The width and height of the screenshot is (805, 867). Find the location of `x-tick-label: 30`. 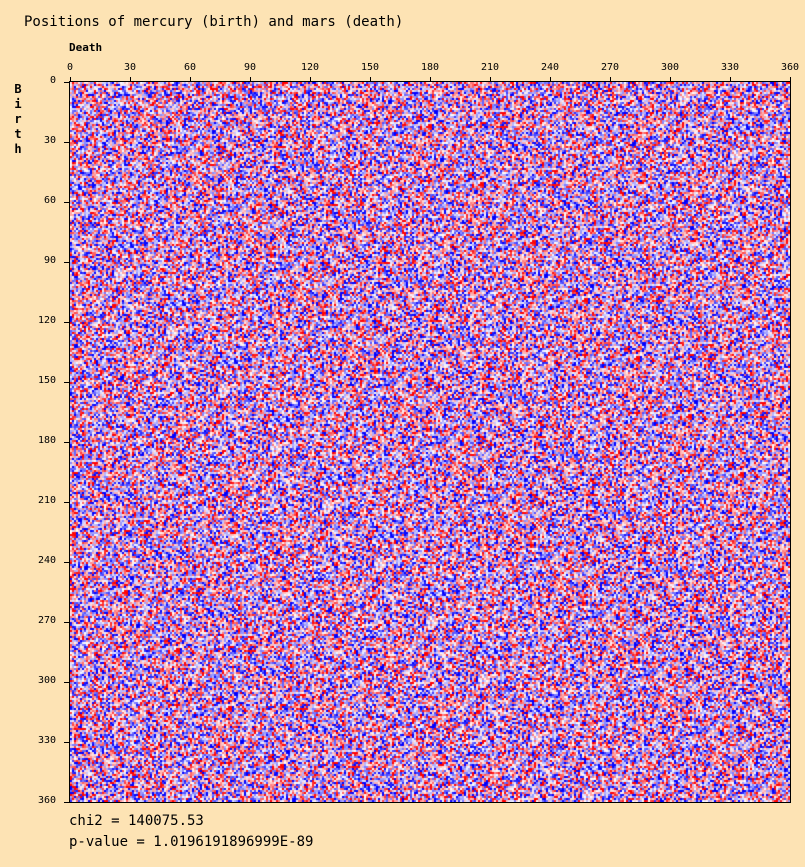

x-tick-label: 30 is located at coordinates (130, 67).